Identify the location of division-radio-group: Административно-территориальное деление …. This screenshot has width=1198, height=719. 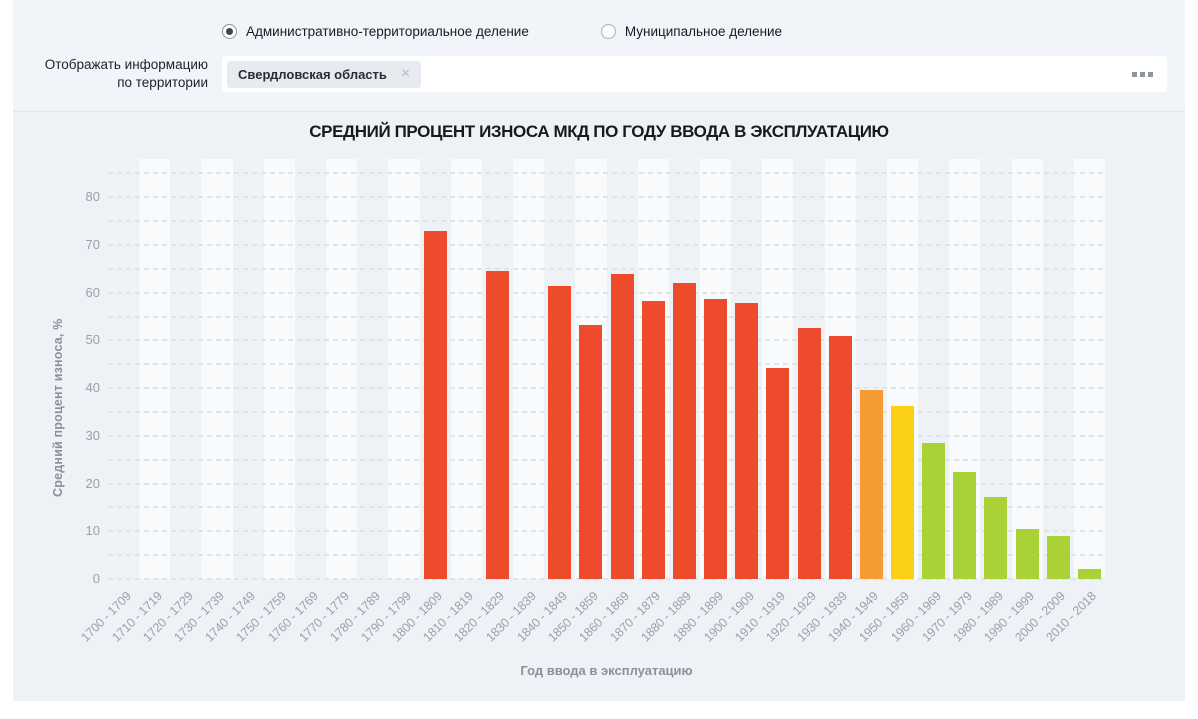
(502, 31).